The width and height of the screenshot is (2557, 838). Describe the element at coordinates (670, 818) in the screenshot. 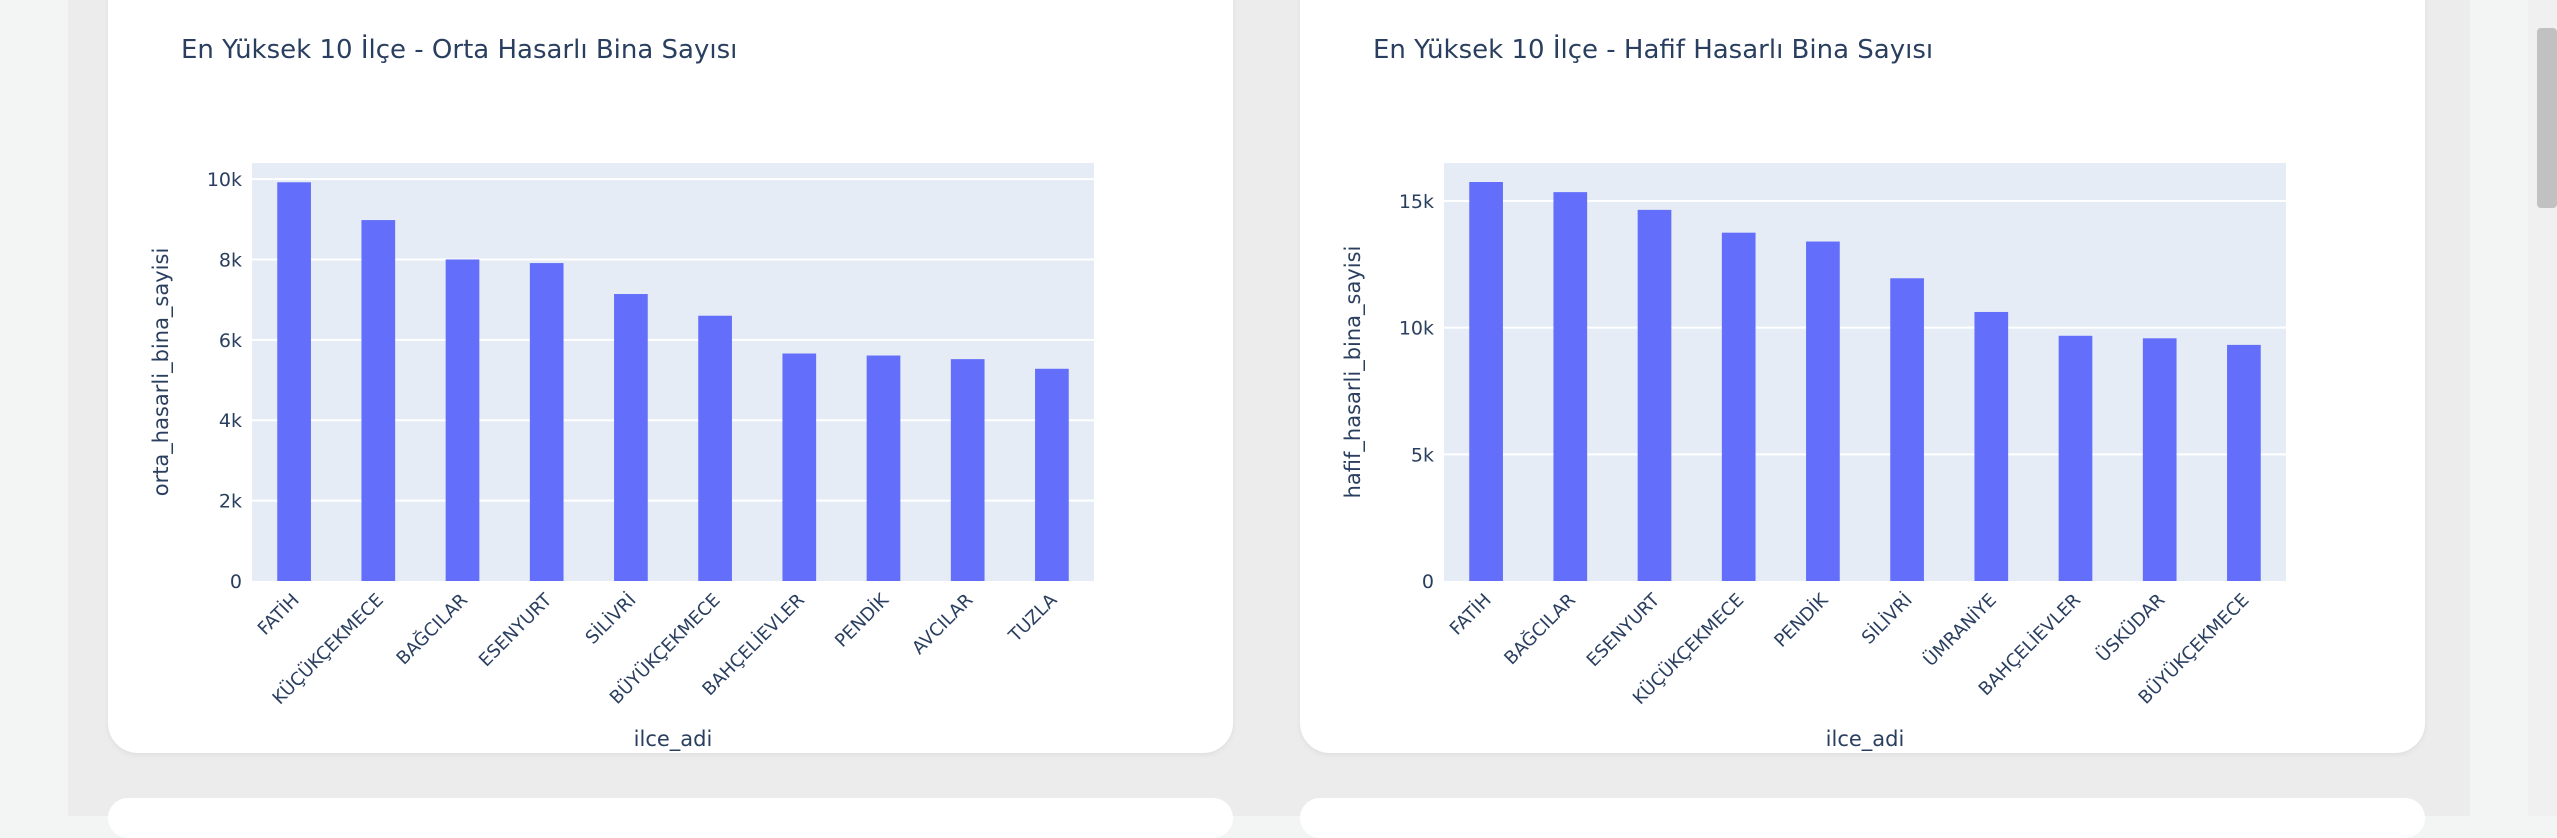

I see `next-card-left` at that location.